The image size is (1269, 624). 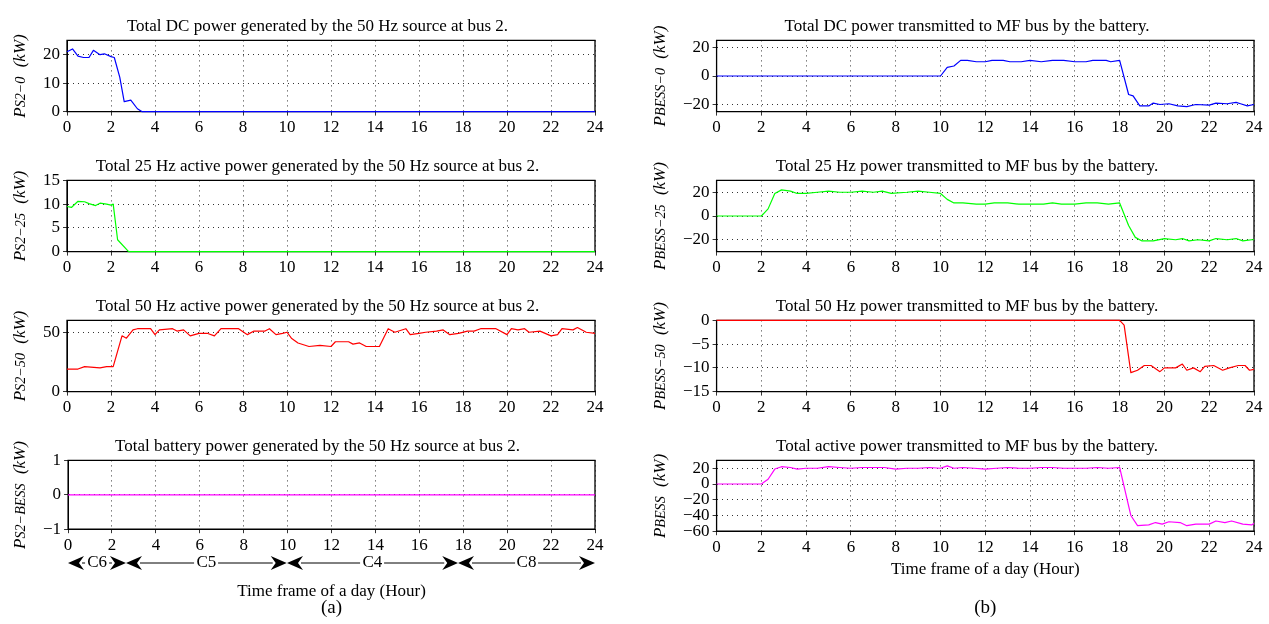 I want to click on y-tick-label: 15, so click(x=51, y=179).